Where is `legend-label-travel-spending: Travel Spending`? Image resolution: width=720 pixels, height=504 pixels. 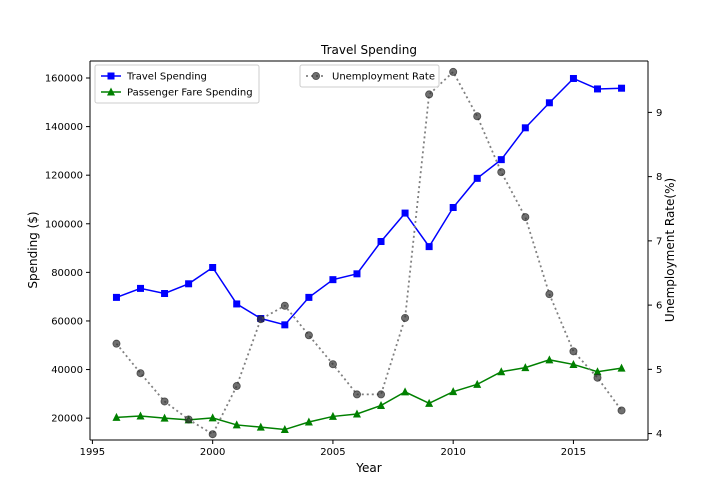
legend-label-travel-spending: Travel Spending is located at coordinates (166, 77).